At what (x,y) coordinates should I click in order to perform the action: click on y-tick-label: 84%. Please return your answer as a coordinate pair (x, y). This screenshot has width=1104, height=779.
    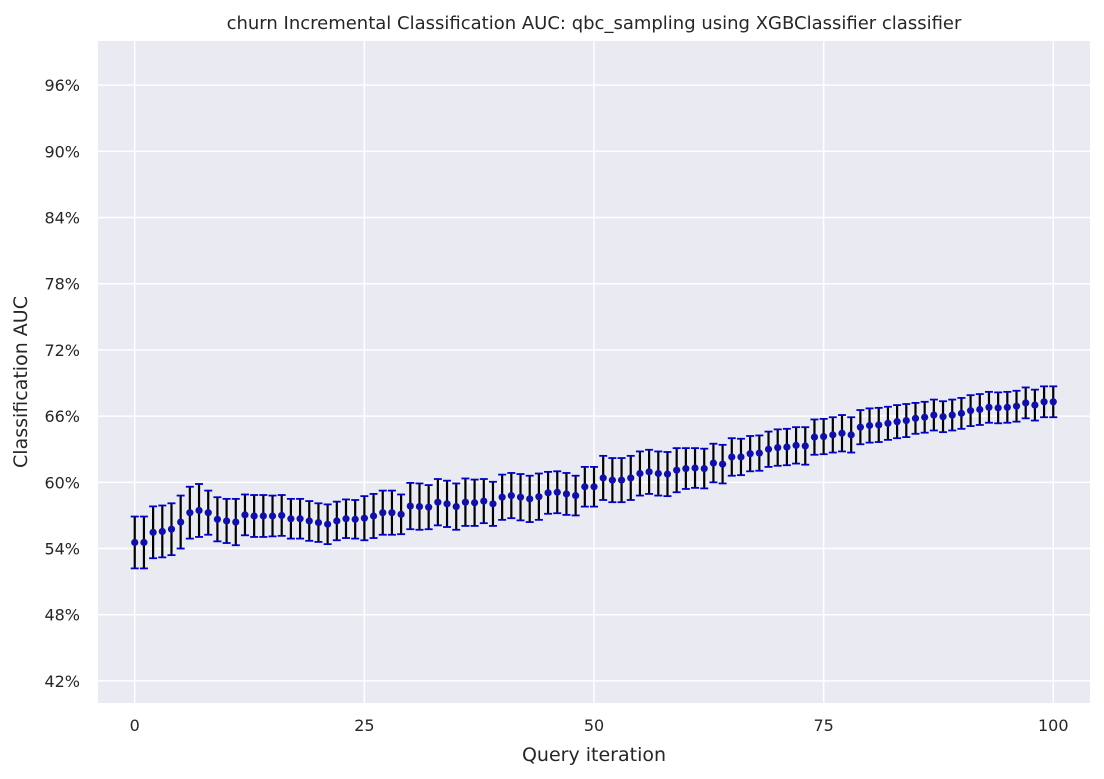
    Looking at the image, I should click on (62, 218).